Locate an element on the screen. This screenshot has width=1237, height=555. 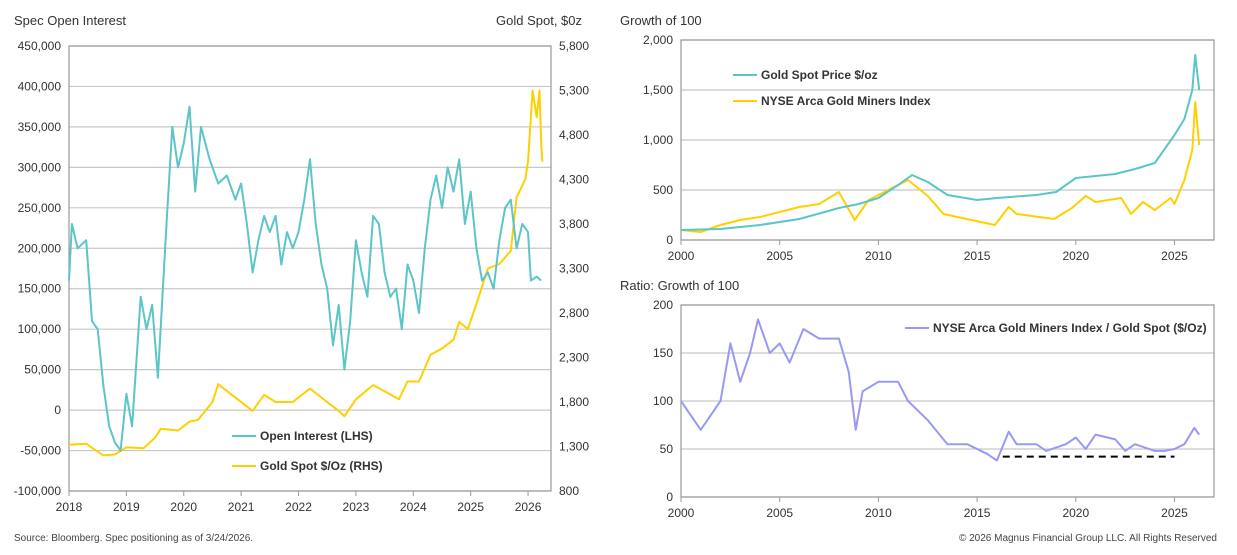
y-tick-label: 500 is located at coordinates (663, 190).